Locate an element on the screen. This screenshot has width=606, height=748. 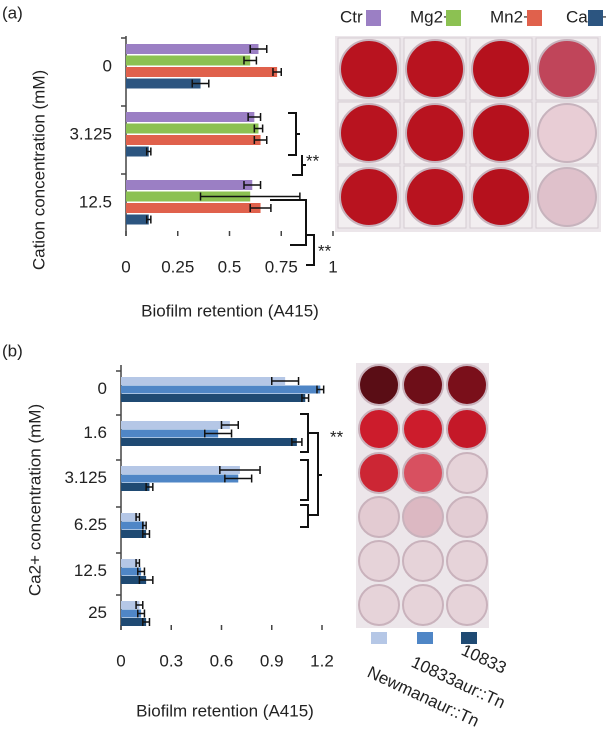
y-axis-label: Ca2+ concentration (mM) is located at coordinates (34, 500).